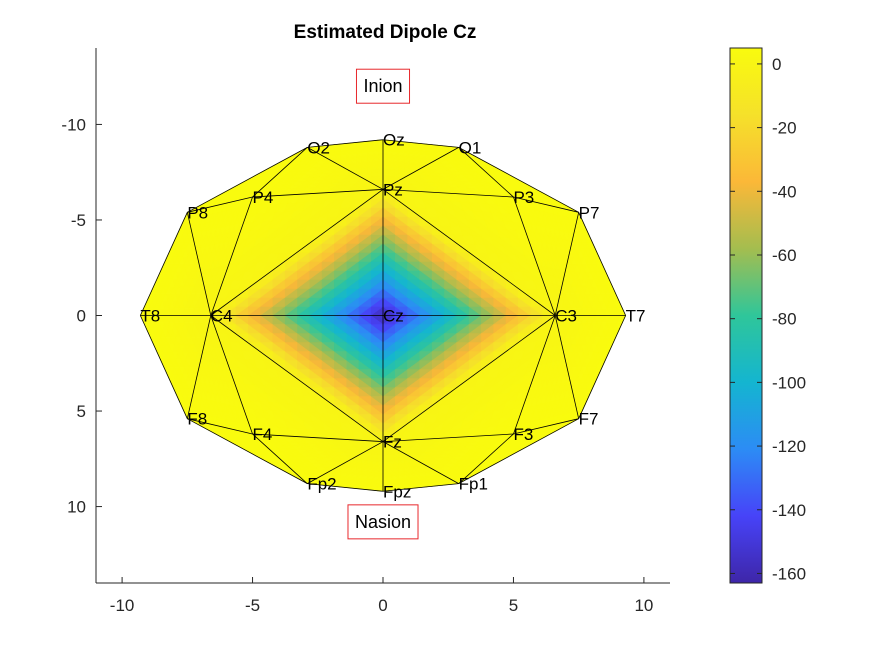 This screenshot has height=656, width=875. I want to click on landmark-label-inion: Inion, so click(382, 86).